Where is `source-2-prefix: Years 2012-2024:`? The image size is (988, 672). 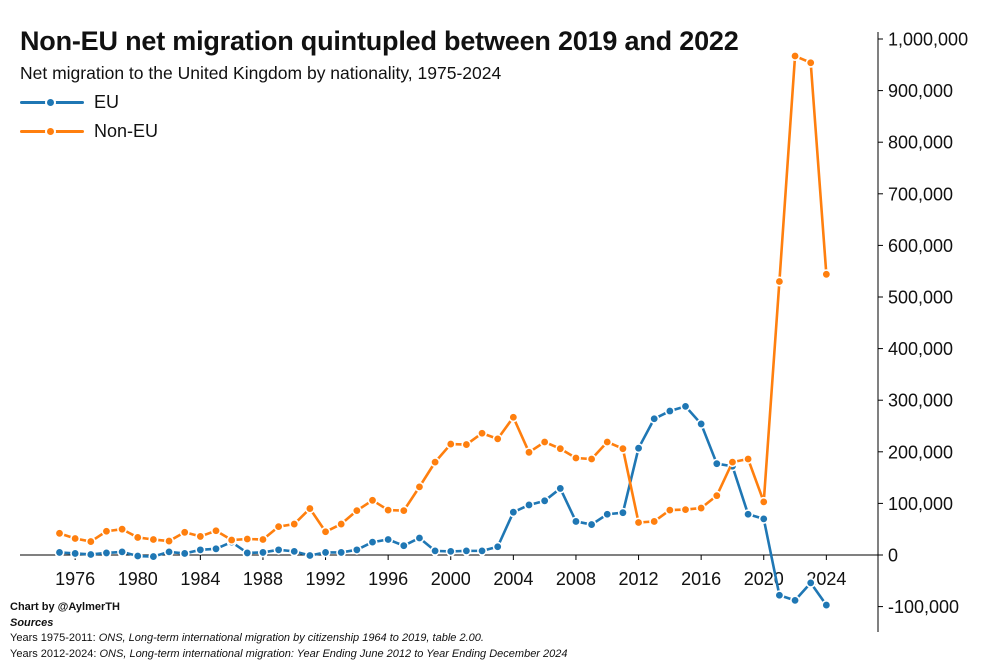 source-2-prefix: Years 2012-2024: is located at coordinates (55, 653).